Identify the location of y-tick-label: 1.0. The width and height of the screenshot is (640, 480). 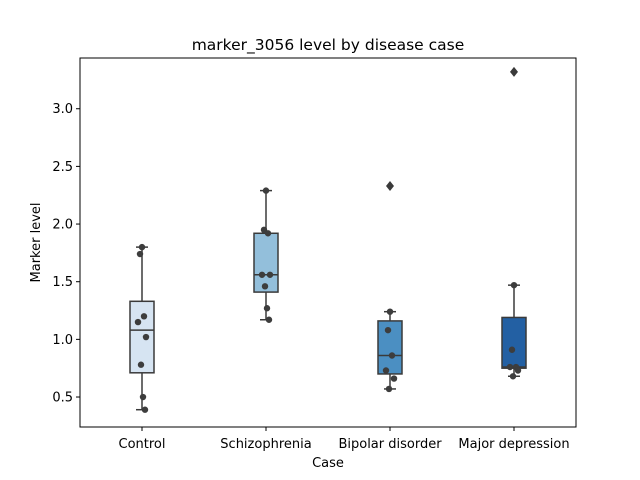
(62, 340).